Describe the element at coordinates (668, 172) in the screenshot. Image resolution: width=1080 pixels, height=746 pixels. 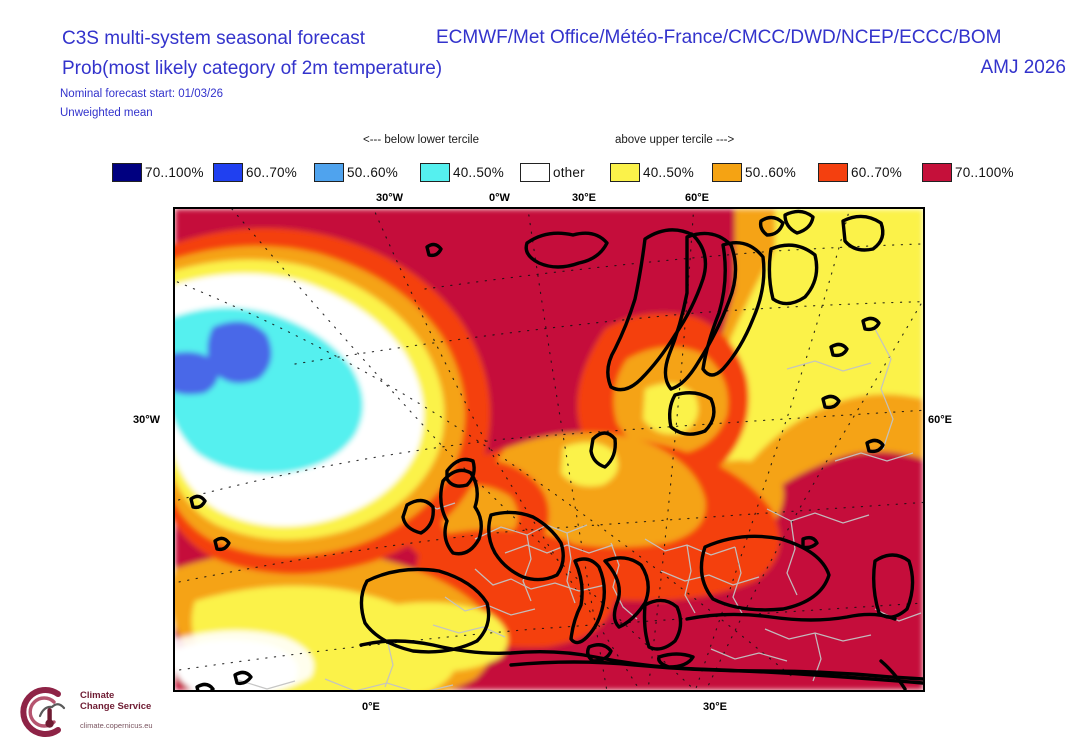
I see `legend-label-5: 40..50%` at that location.